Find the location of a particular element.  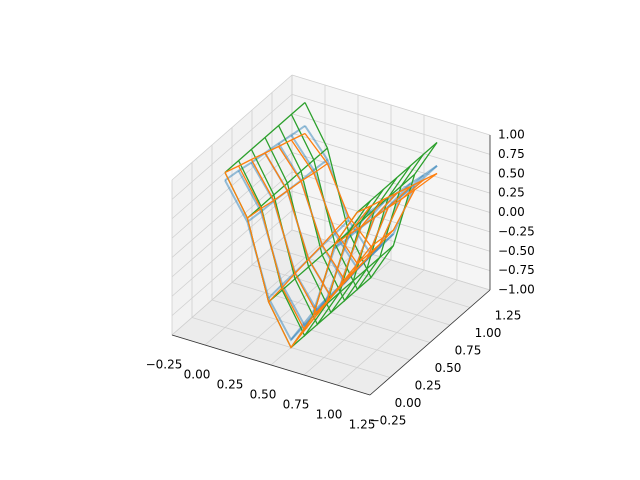

z-tick-label: 0.50 is located at coordinates (511, 173).